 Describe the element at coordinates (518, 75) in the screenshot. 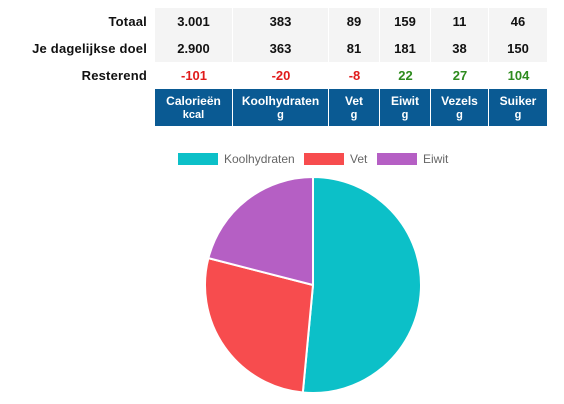

I see `remaining-sugar: 104` at that location.